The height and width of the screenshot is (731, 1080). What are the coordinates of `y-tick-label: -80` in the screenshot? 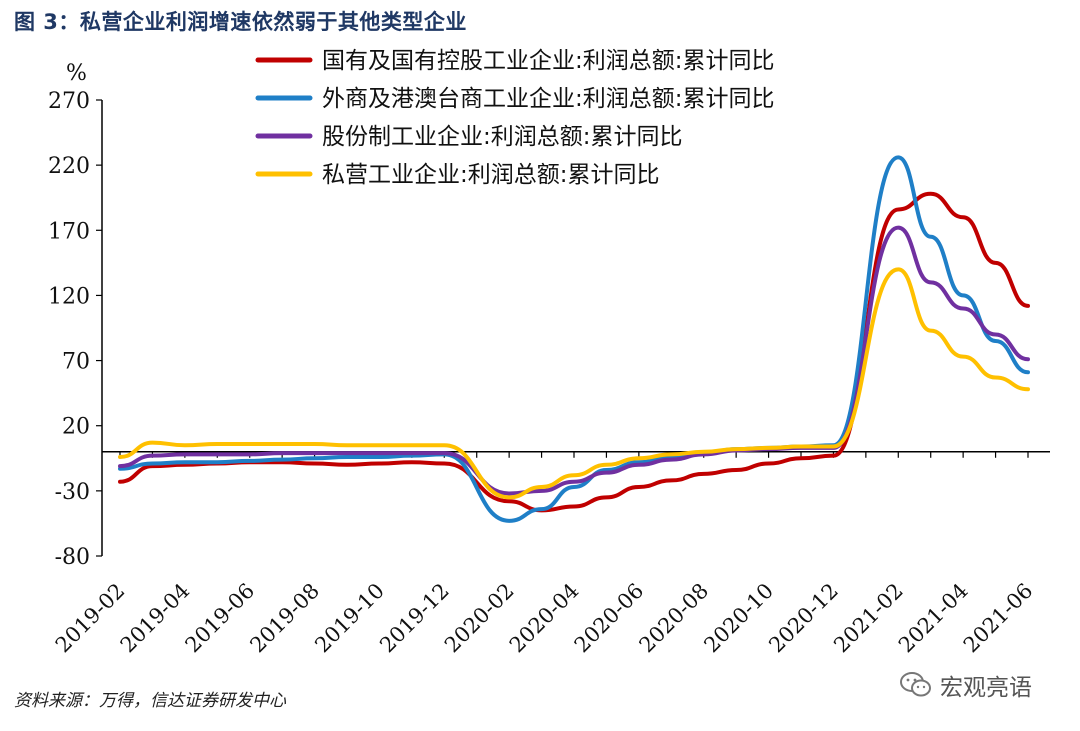 It's located at (72, 557).